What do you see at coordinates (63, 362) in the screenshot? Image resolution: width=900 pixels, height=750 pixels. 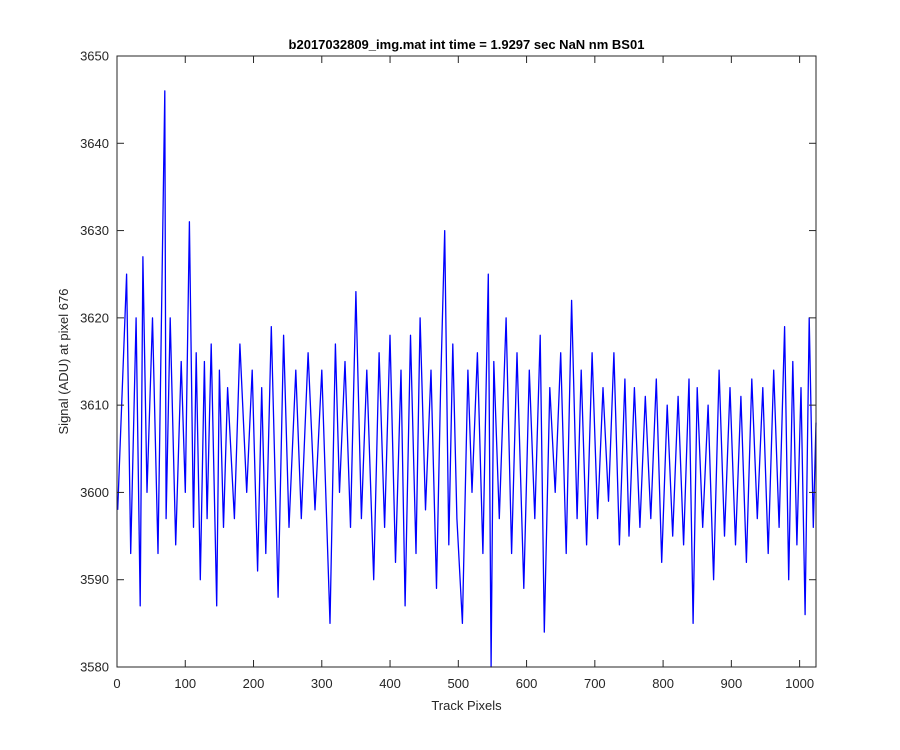 I see `y-axis-label: Signal (ADU) at pixel 676` at bounding box center [63, 362].